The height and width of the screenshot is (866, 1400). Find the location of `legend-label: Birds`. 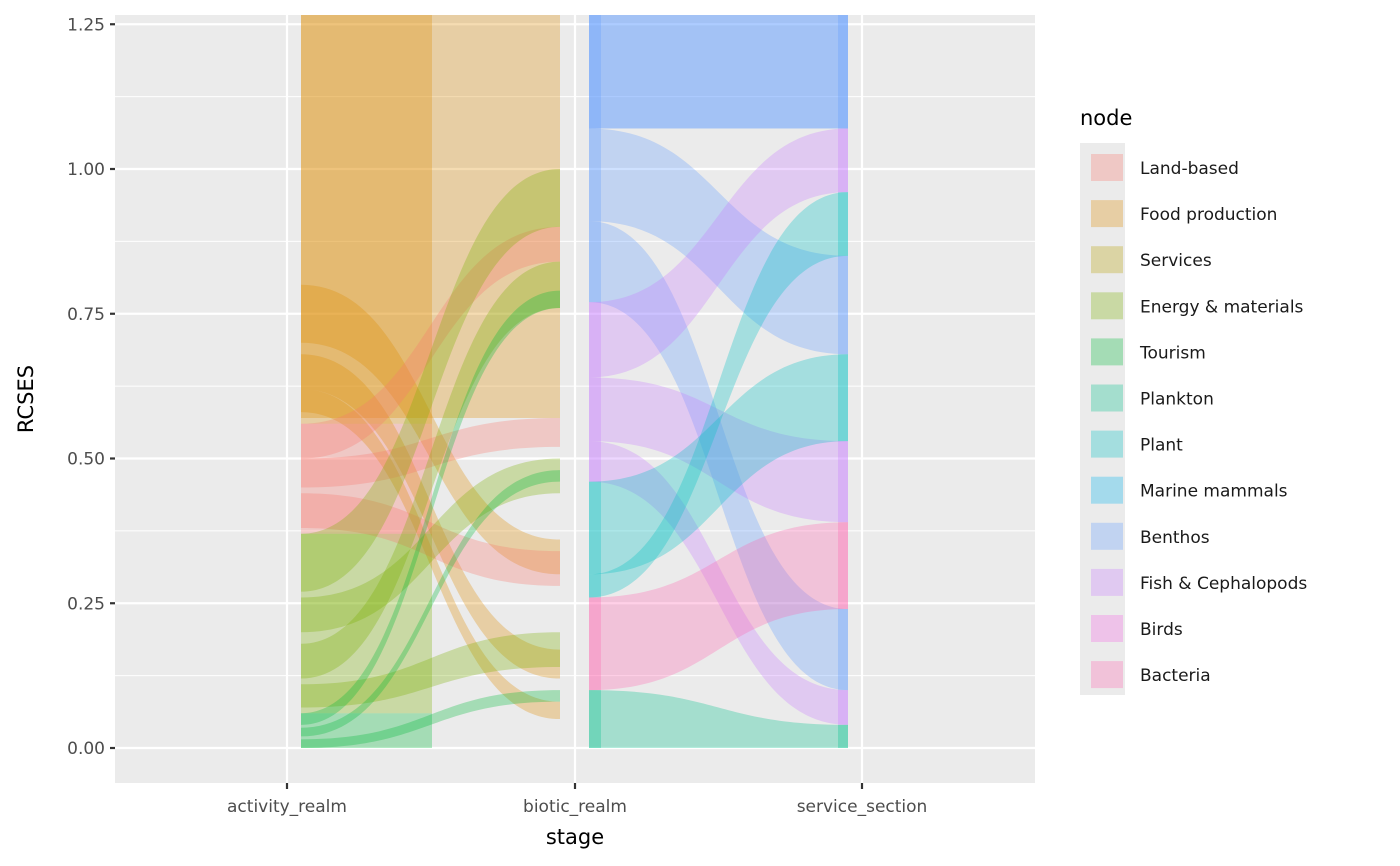

legend-label: Birds is located at coordinates (1161, 630).